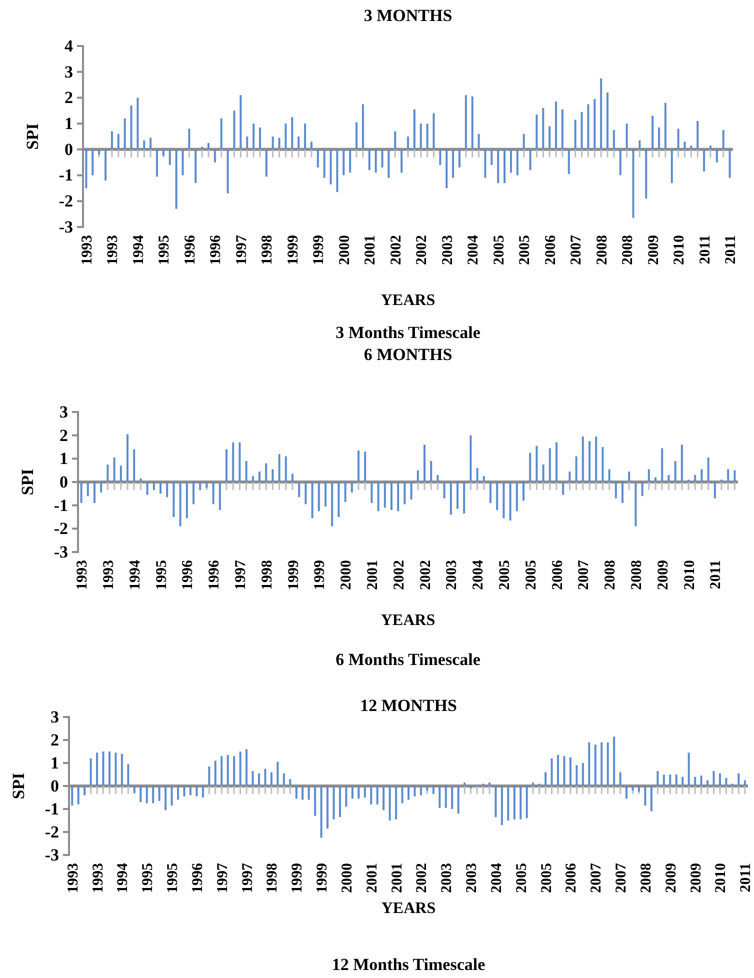  I want to click on y-tick-label: -1, so click(61, 505).